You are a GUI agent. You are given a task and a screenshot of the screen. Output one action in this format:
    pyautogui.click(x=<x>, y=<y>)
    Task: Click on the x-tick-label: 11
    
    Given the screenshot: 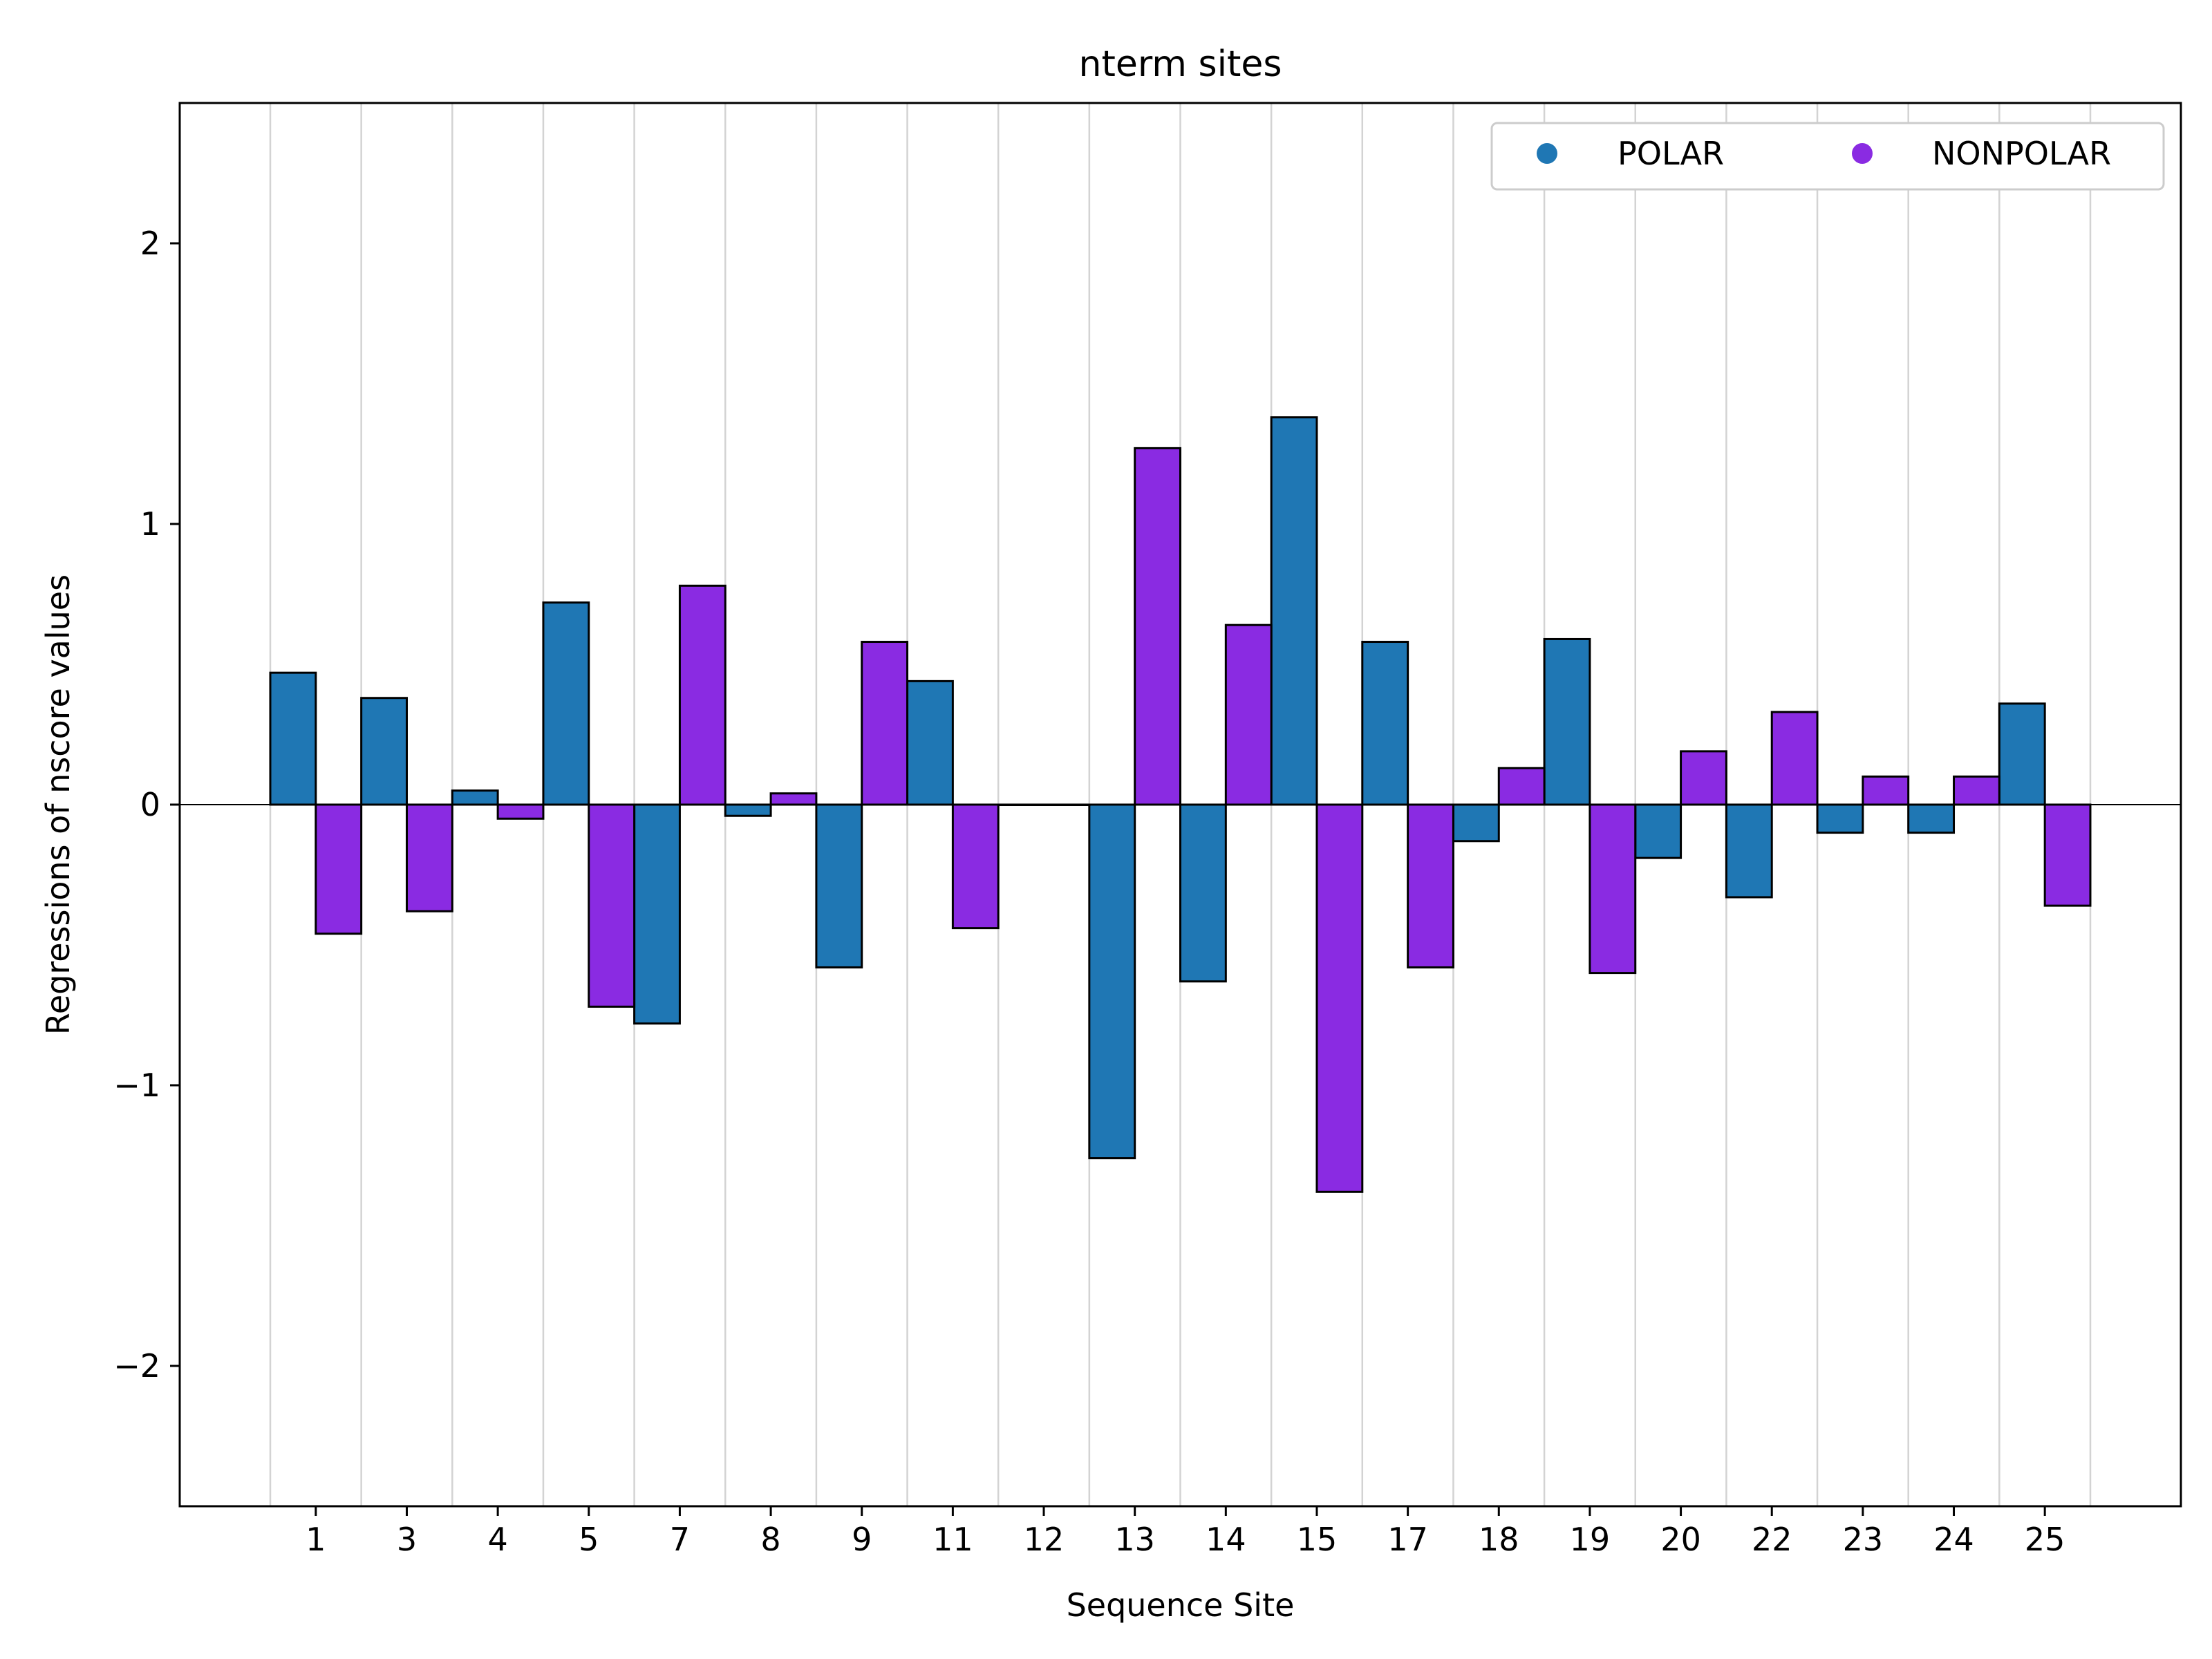 What is the action you would take?
    pyautogui.click(x=953, y=1540)
    